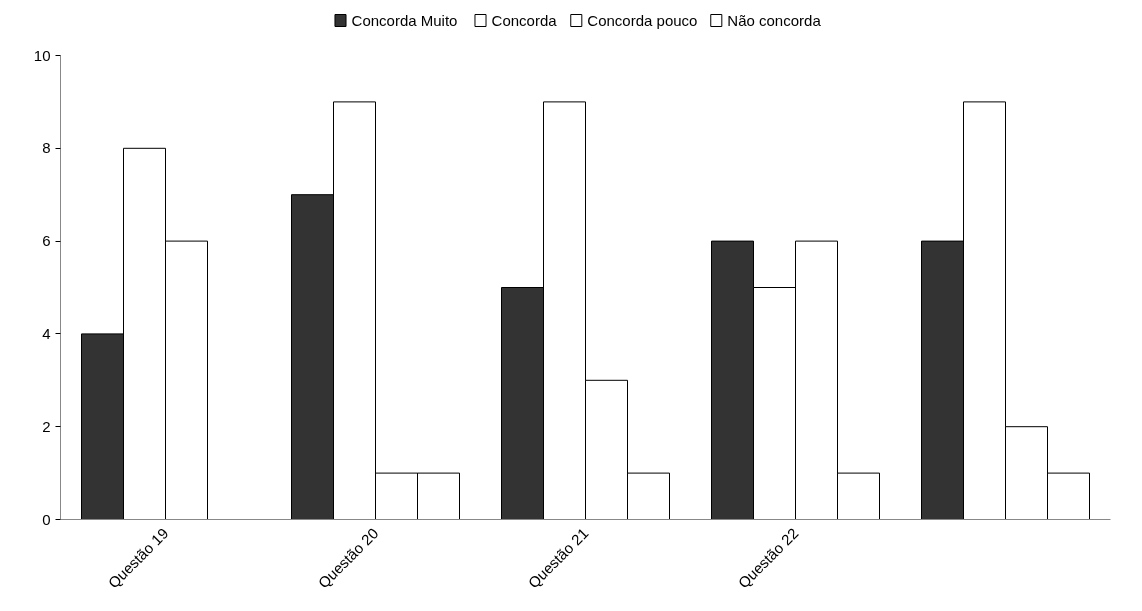 The height and width of the screenshot is (611, 1142). What do you see at coordinates (42, 55) in the screenshot?
I see `y-tick-label: 10` at bounding box center [42, 55].